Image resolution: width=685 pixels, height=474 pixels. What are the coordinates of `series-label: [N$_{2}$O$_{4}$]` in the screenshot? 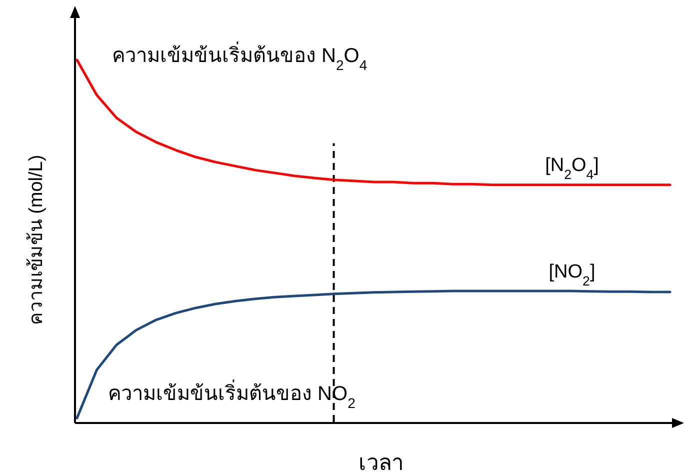 It's located at (572, 168).